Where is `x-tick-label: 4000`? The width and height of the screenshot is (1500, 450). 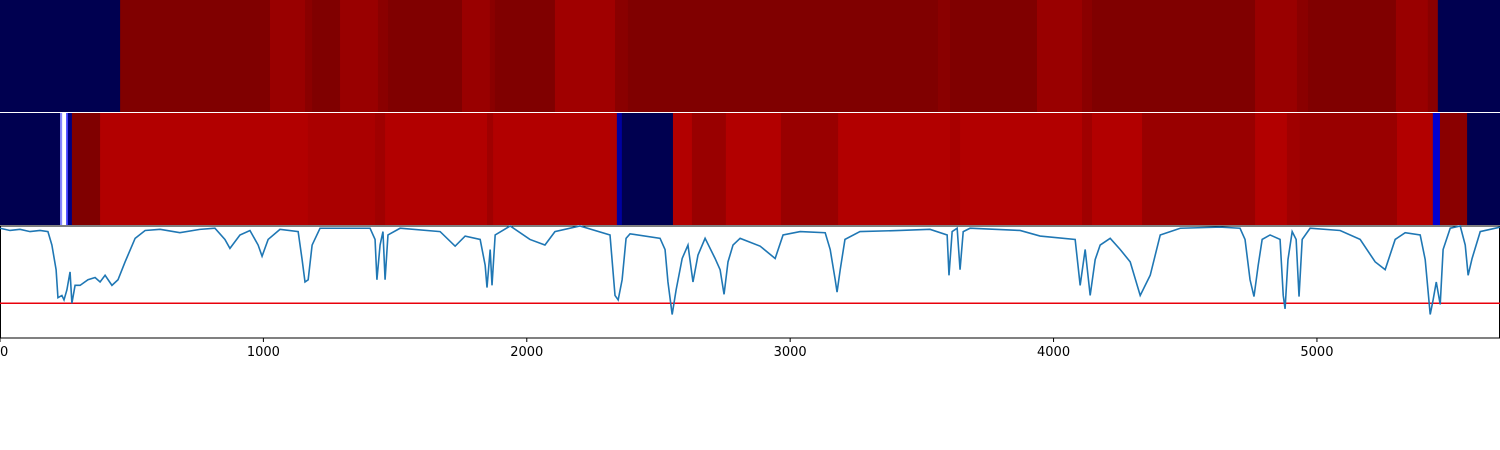
x-tick-label: 4000 is located at coordinates (1053, 352).